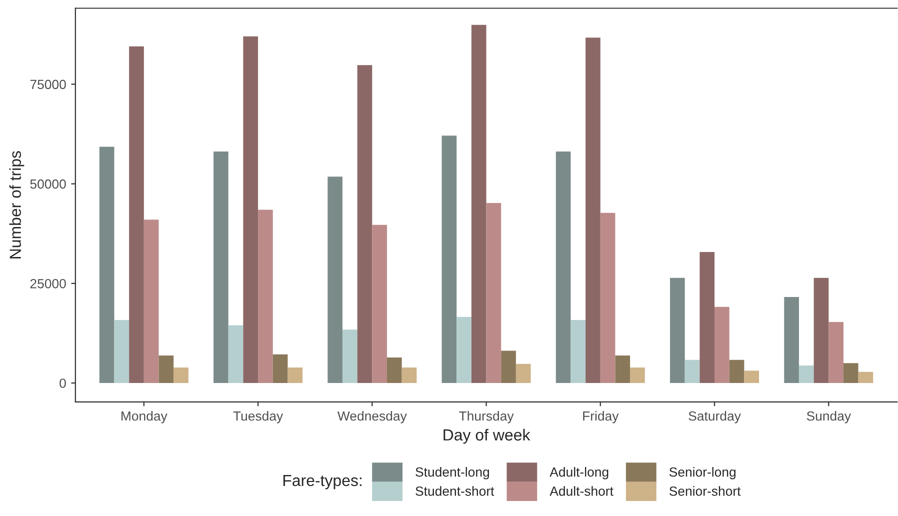 This screenshot has height=516, width=898. What do you see at coordinates (579, 473) in the screenshot?
I see `legend-label: Adult-long` at bounding box center [579, 473].